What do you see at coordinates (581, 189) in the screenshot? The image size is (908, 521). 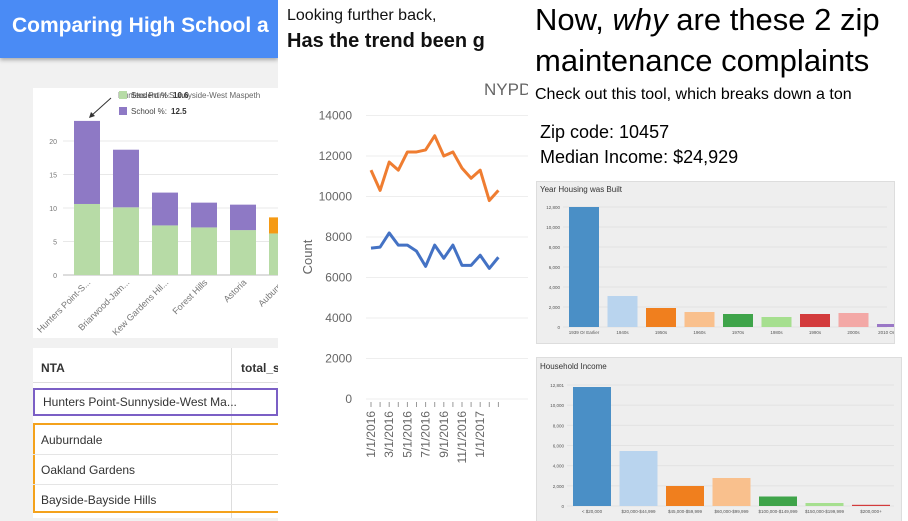 I see `chart-title: Year Housing was Built` at bounding box center [581, 189].